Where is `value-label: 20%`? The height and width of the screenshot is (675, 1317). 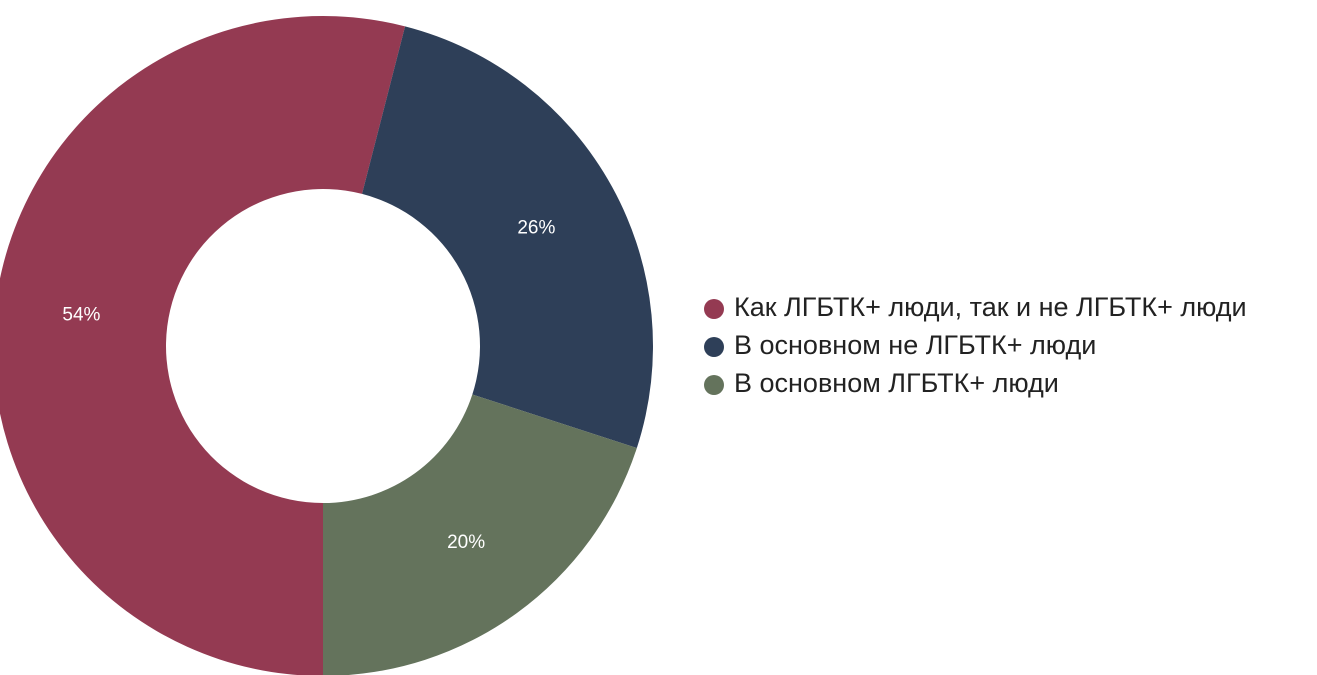 value-label: 20% is located at coordinates (466, 542).